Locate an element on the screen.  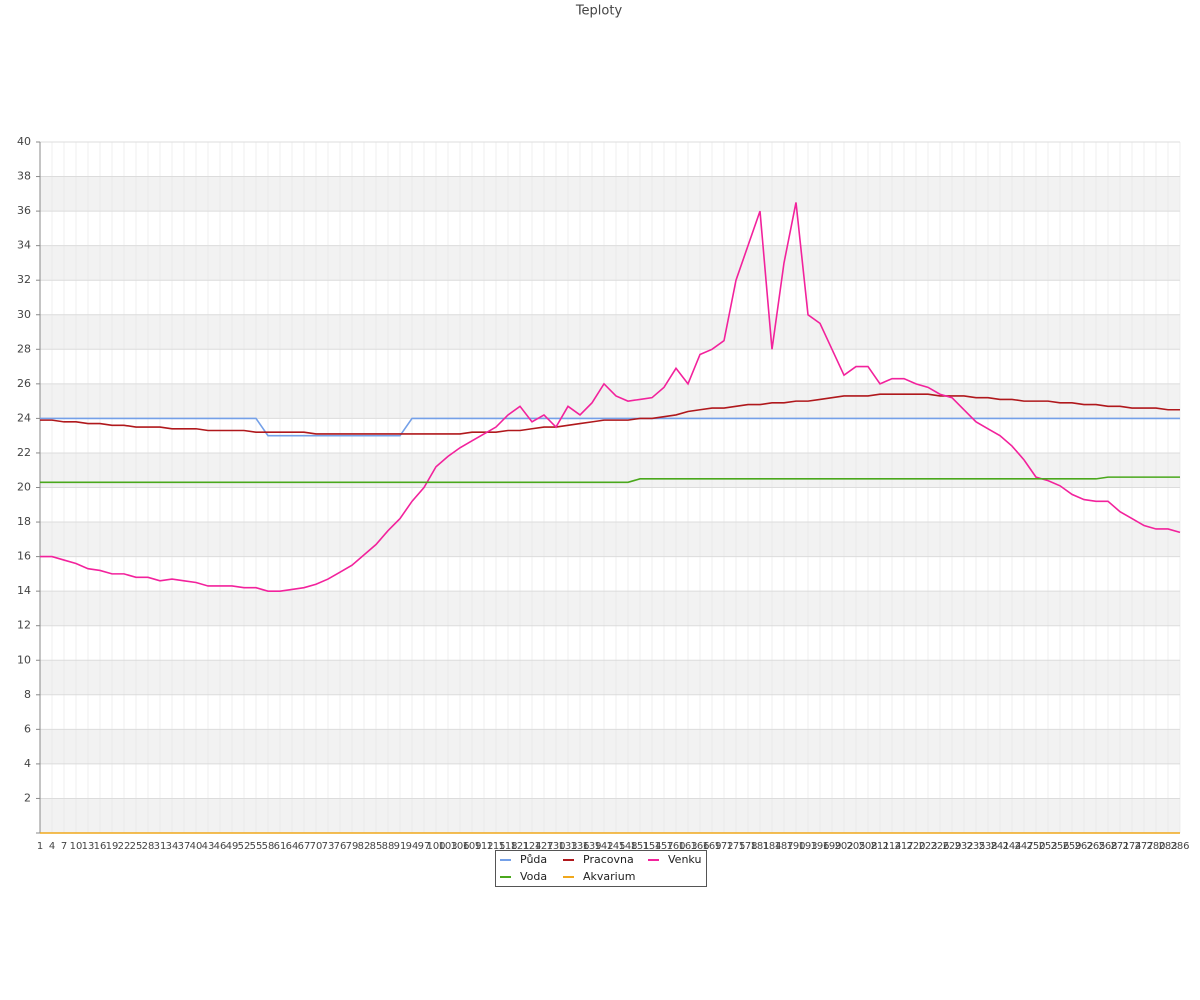
x-tick-label: 211 is located at coordinates (879, 846).